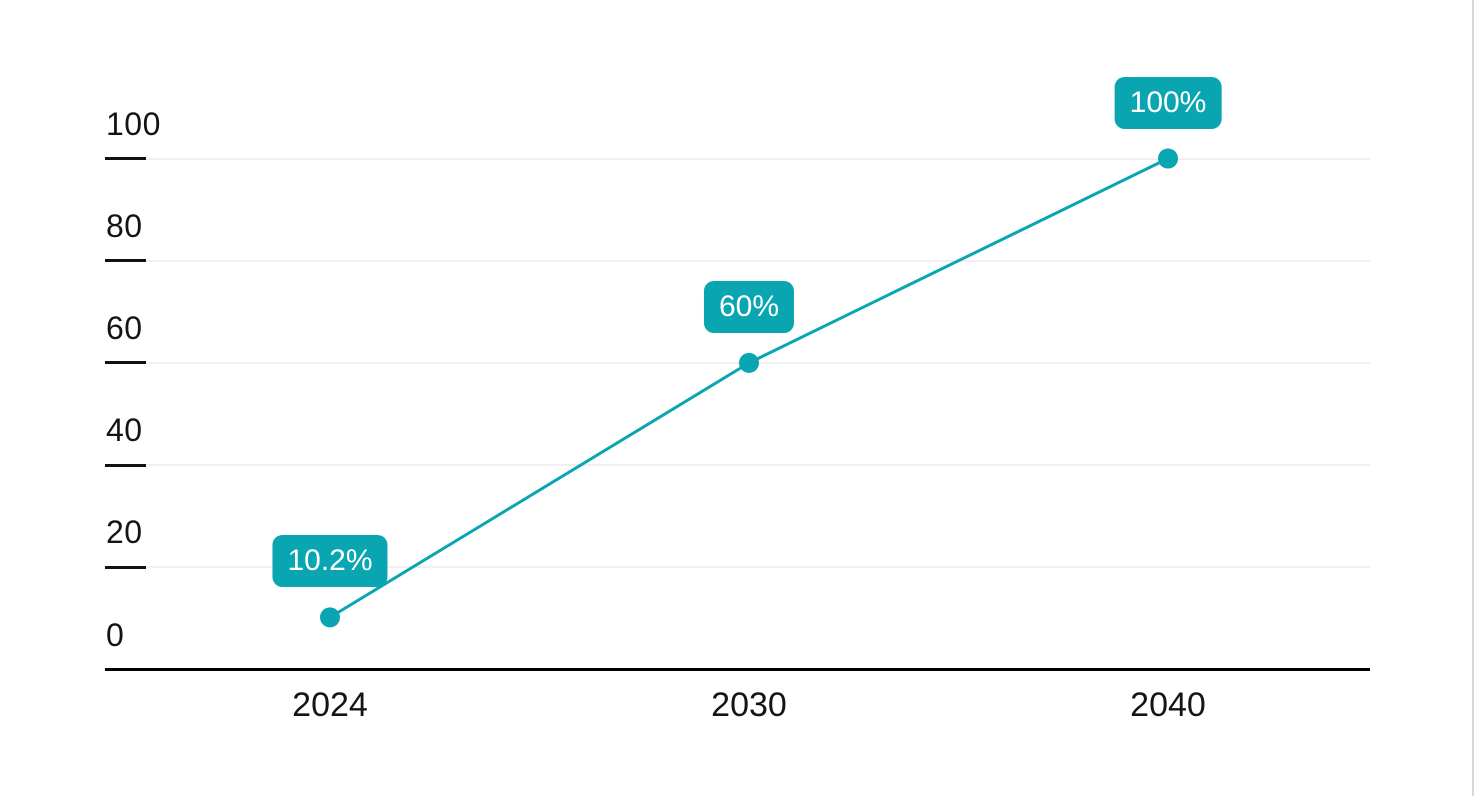 This screenshot has width=1476, height=796. What do you see at coordinates (330, 561) in the screenshot?
I see `data-point-label: 10.2%` at bounding box center [330, 561].